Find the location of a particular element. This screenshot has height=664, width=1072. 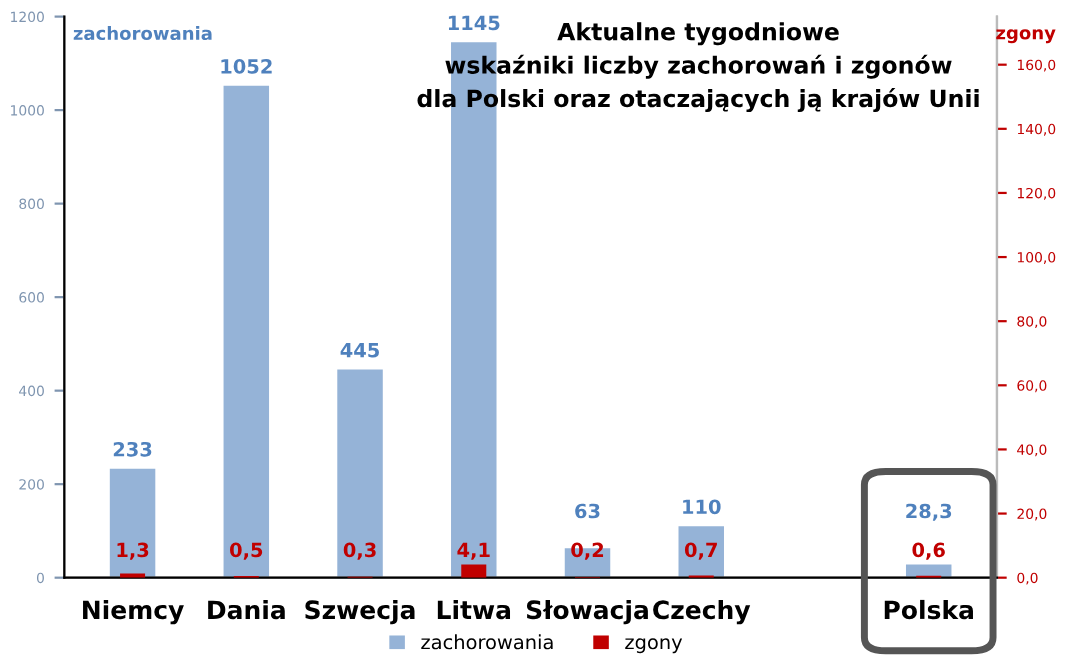

data-label: 1052 is located at coordinates (246, 66).